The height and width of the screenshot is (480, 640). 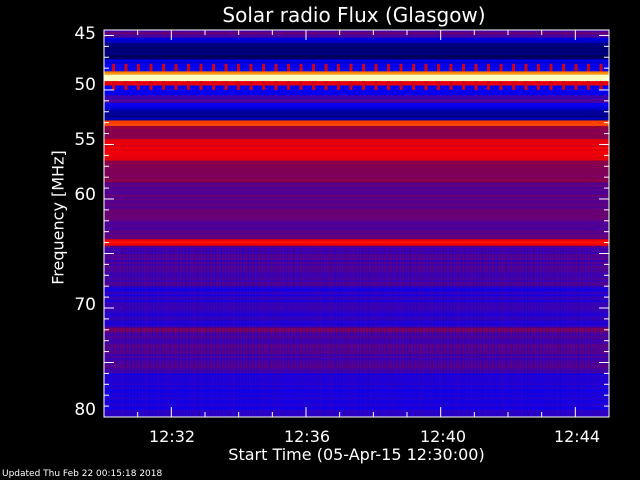 What do you see at coordinates (85, 140) in the screenshot?
I see `y-tick-label: 55` at bounding box center [85, 140].